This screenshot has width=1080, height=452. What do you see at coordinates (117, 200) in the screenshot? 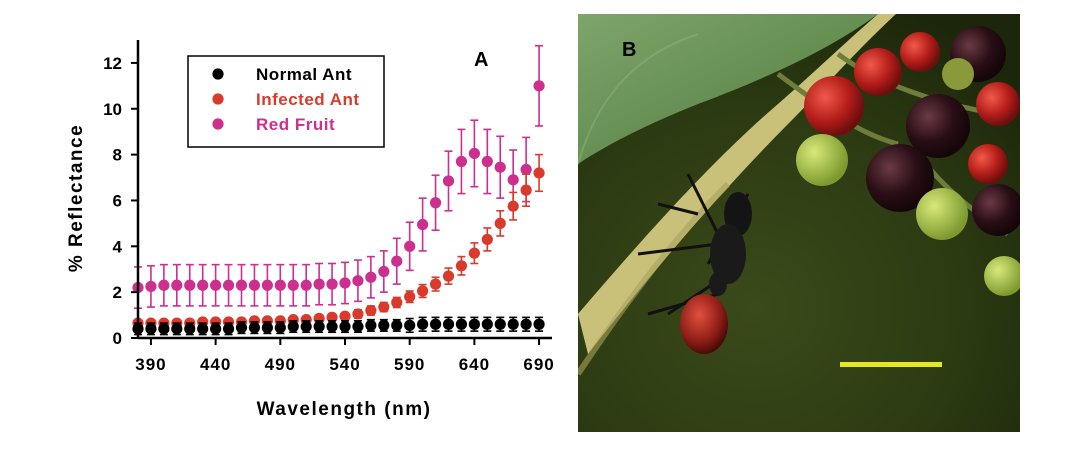
I see `y-tick-label: 6` at bounding box center [117, 200].